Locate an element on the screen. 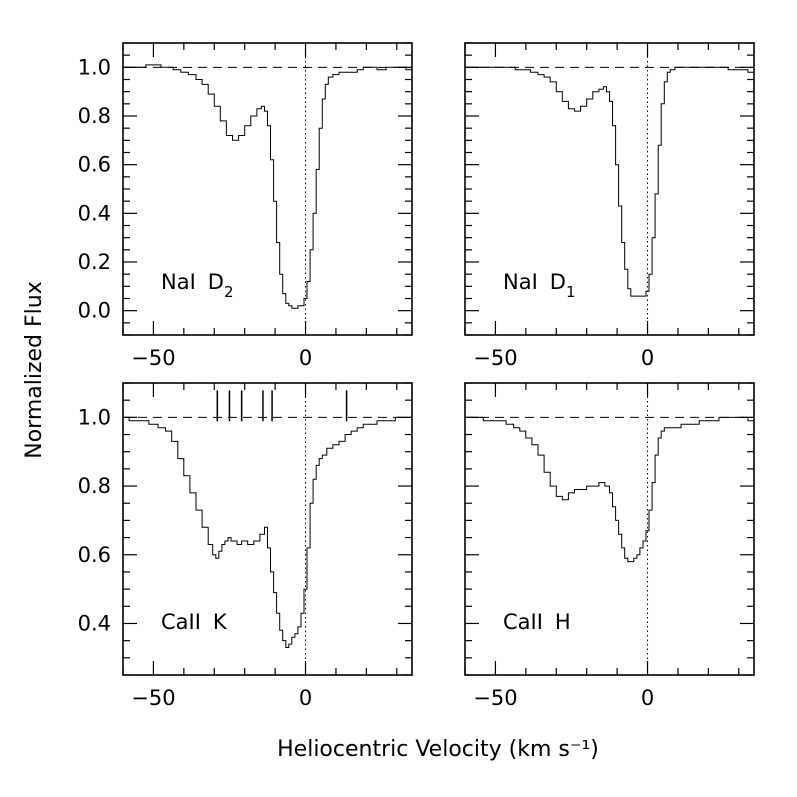  panel-label: NaI D2 is located at coordinates (197, 285).